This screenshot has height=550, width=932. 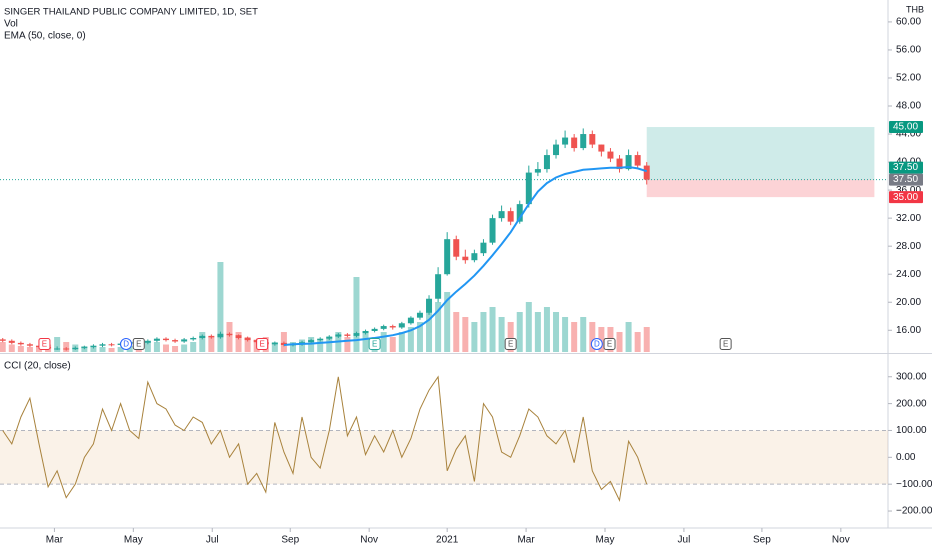 I want to click on y-tick-label: 300.00, so click(x=911, y=376).